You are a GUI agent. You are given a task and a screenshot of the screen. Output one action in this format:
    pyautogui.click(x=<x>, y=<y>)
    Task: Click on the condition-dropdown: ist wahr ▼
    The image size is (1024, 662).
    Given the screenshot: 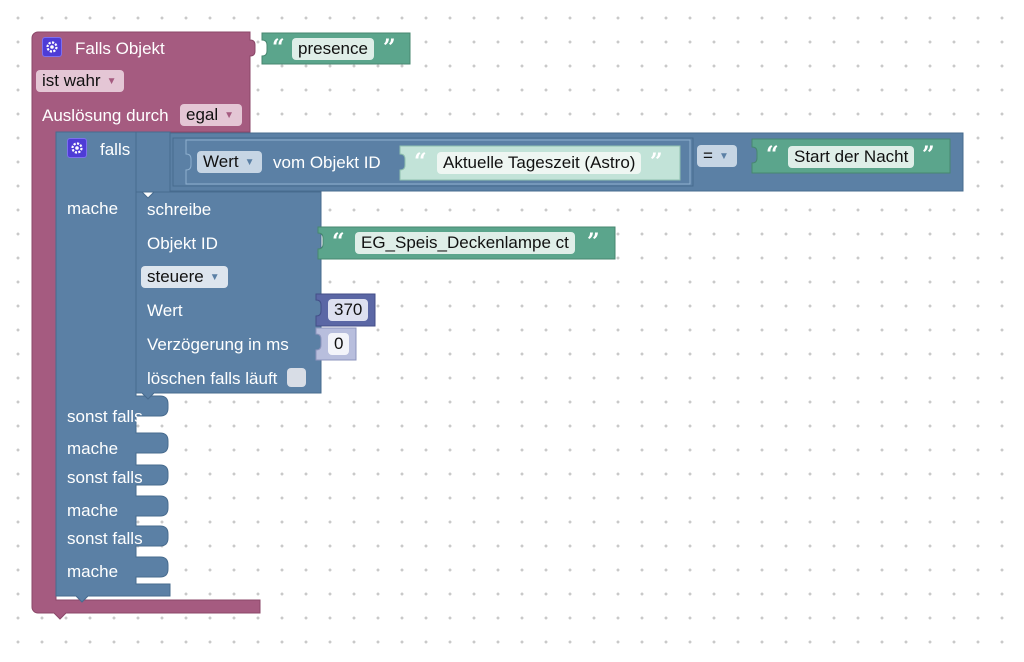 What is the action you would take?
    pyautogui.click(x=80, y=81)
    